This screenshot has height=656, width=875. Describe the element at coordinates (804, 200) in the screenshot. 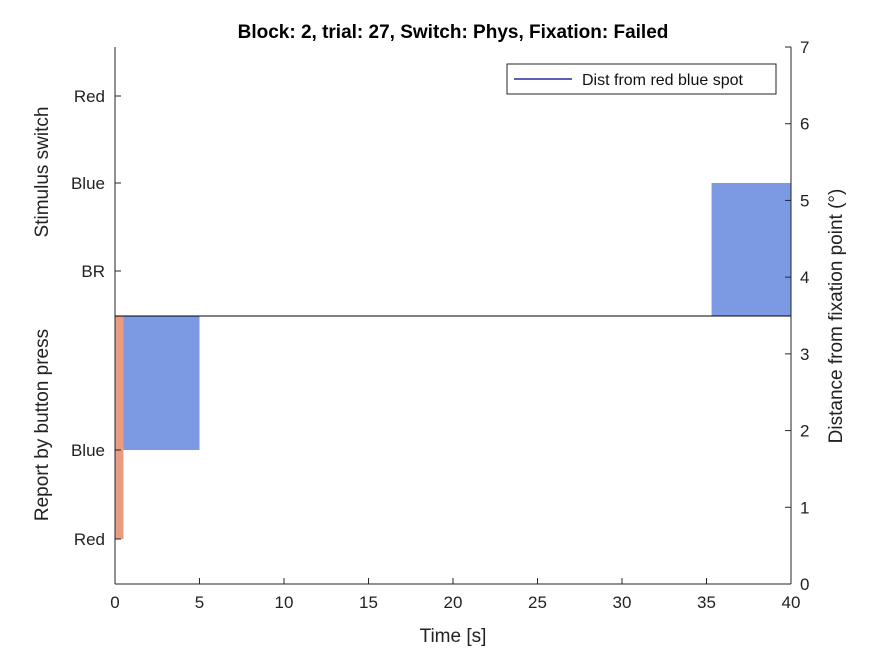

I see `right-tick-label: 5` at that location.